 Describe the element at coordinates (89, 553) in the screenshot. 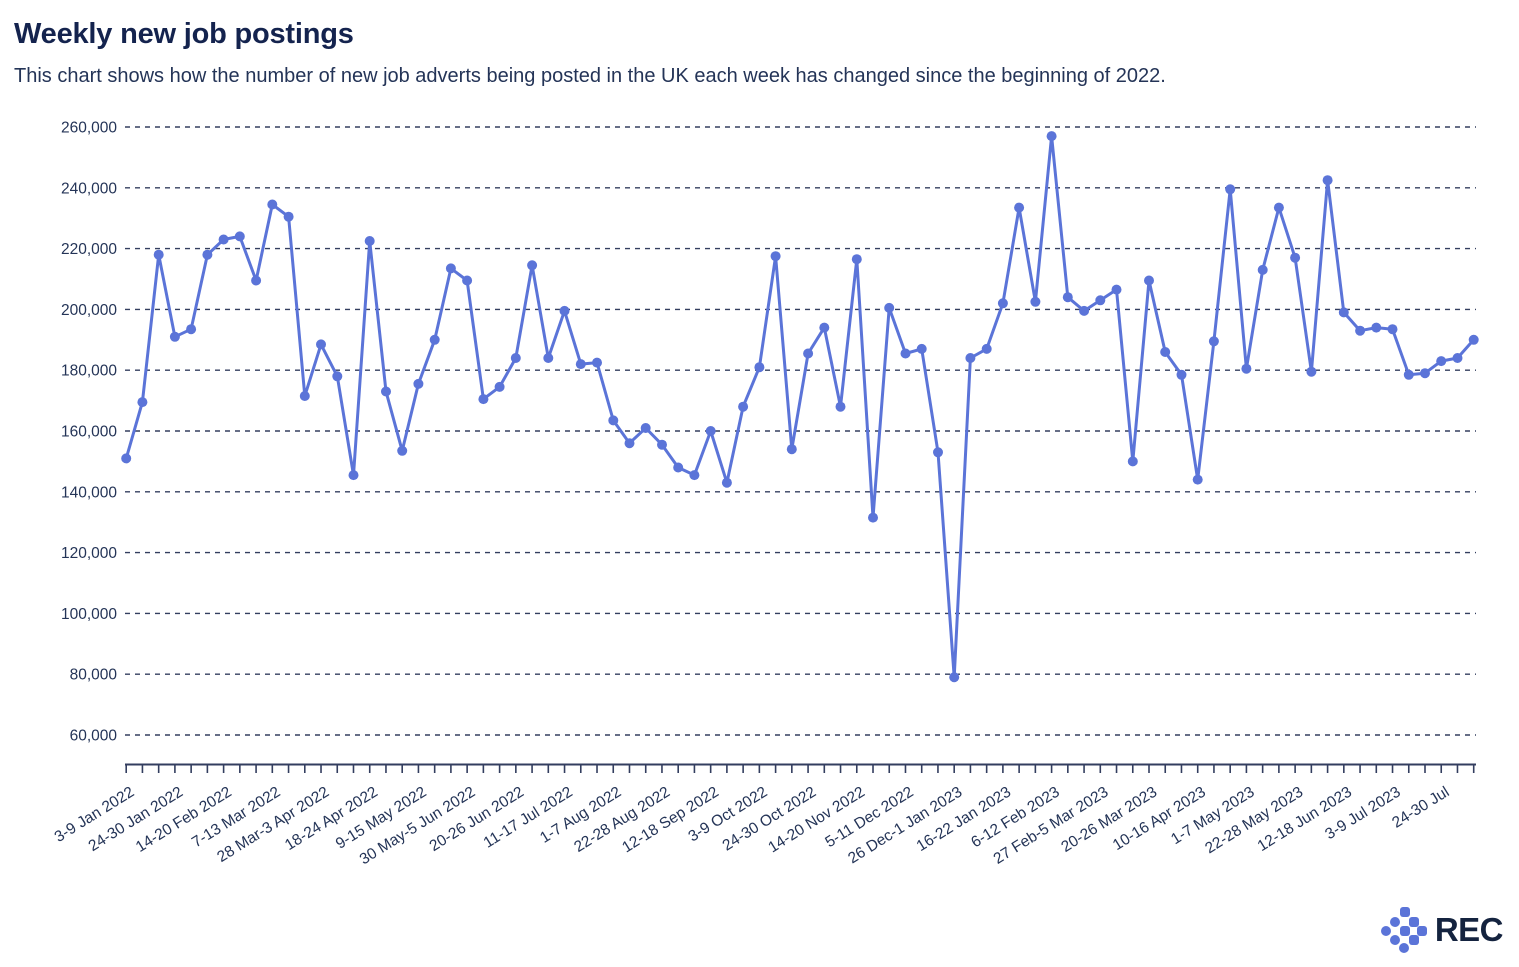

I see `y-axis-tick-label: 120,000` at that location.